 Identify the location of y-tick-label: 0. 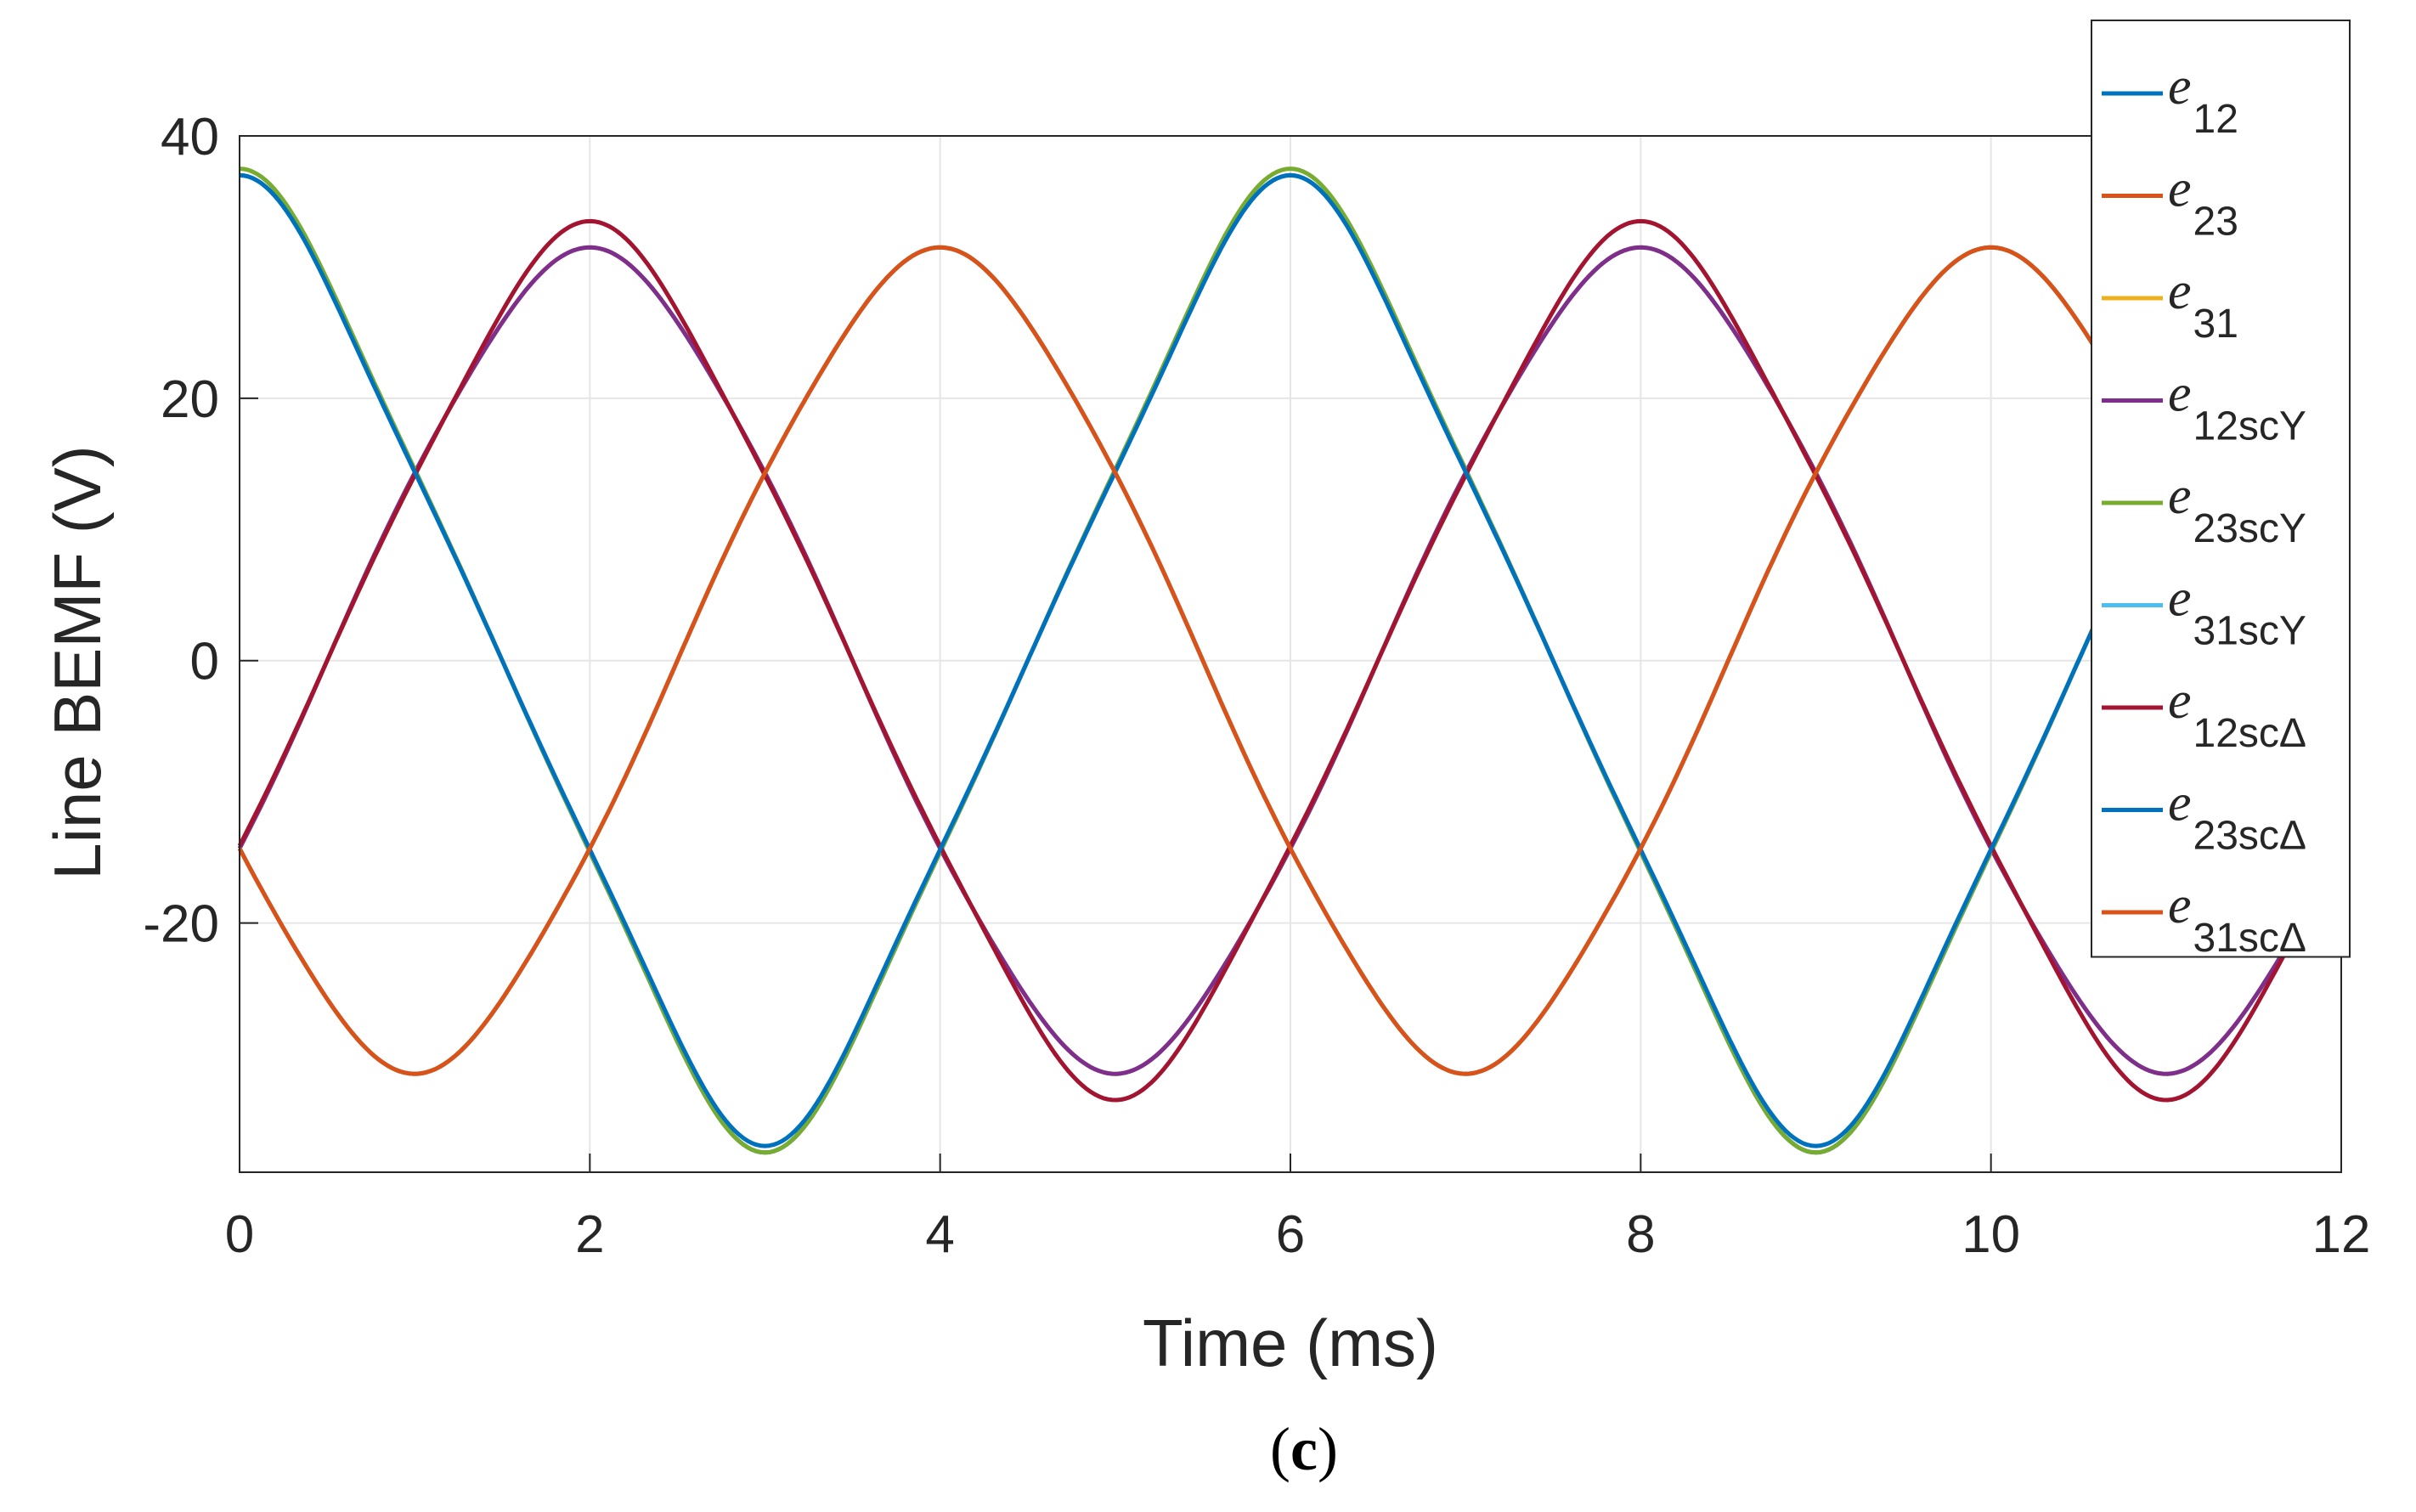
(205, 662).